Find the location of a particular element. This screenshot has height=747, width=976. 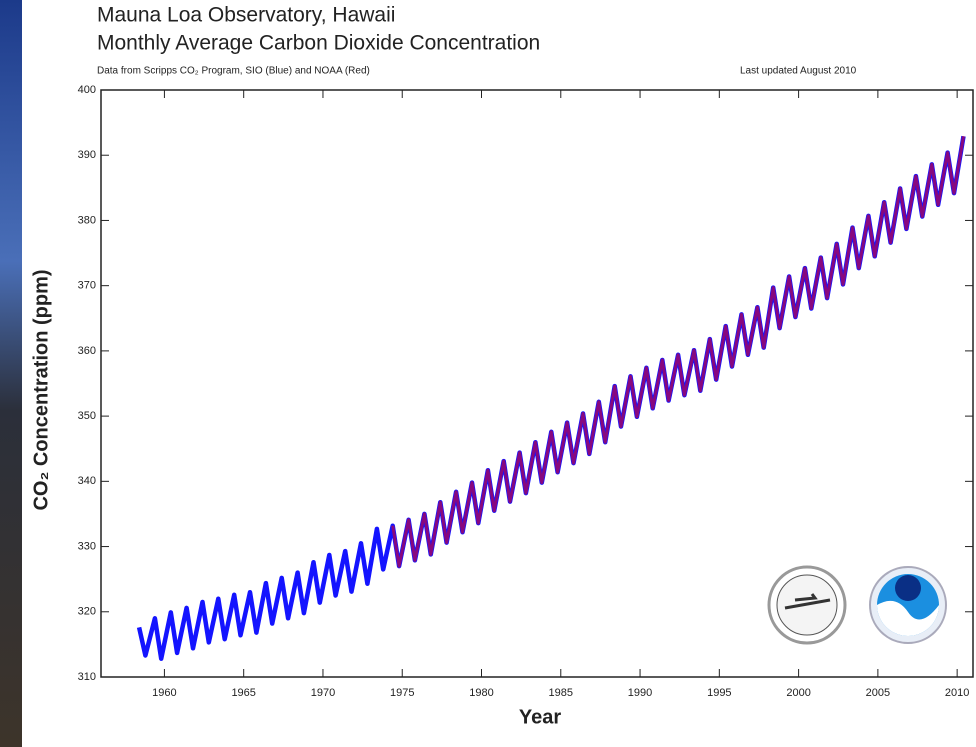

updated-note: Last updated August 2010 is located at coordinates (798, 71).